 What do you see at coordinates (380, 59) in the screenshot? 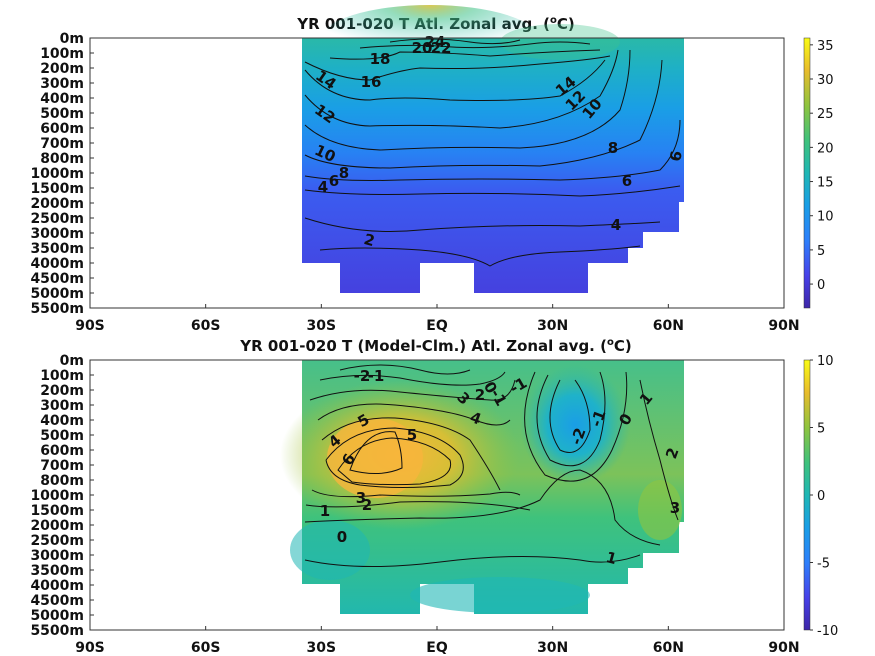
I see `contour-label: 18` at bounding box center [380, 59].